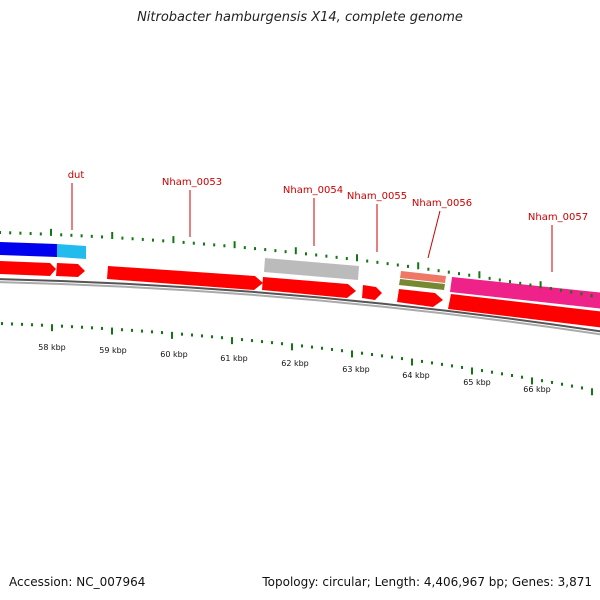 This screenshot has height=600, width=600. I want to click on gene-label: Nham_0057, so click(558, 217).